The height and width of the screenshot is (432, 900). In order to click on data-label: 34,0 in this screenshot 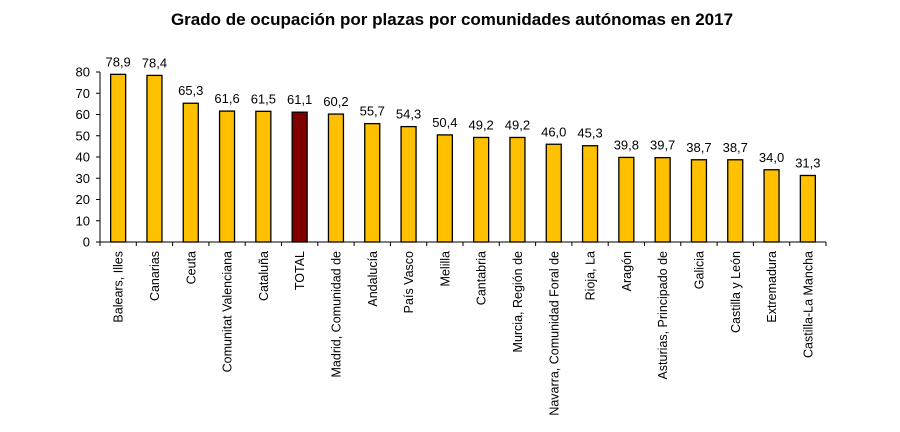, I will do `click(771, 157)`.